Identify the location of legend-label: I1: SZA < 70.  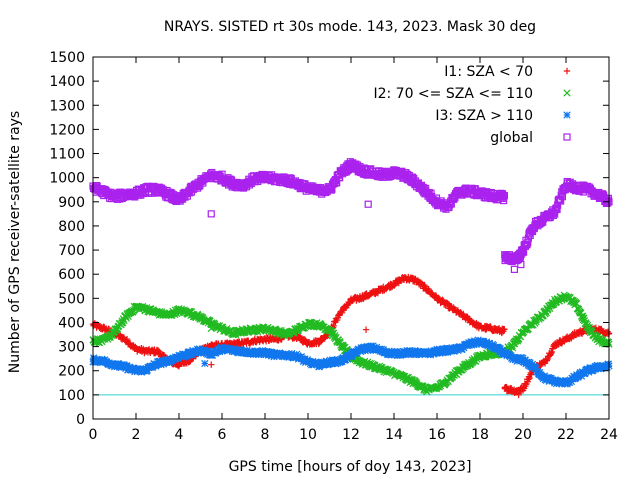
(488, 72).